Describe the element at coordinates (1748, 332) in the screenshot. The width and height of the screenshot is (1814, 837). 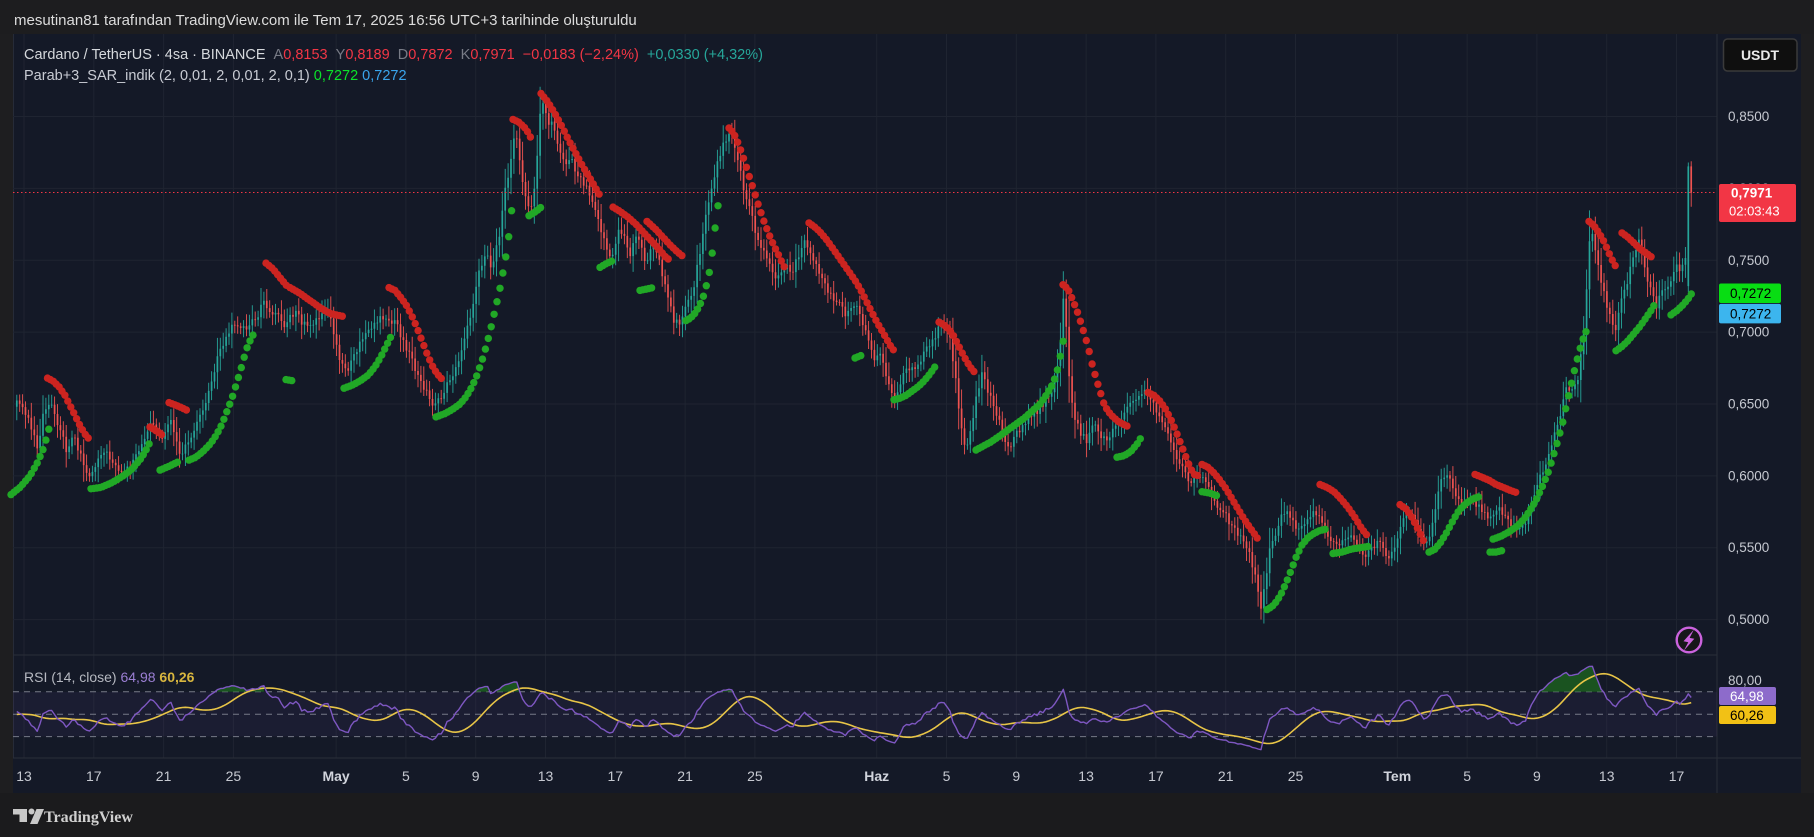
I see `svg-text: 0,7000` at that location.